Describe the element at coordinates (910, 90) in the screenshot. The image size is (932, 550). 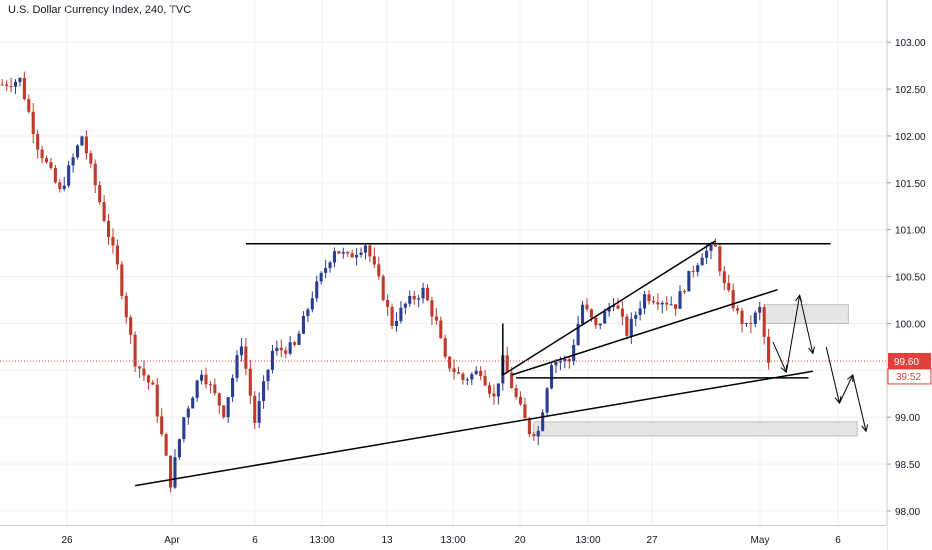
I see `y-tick-label: 102.50` at that location.